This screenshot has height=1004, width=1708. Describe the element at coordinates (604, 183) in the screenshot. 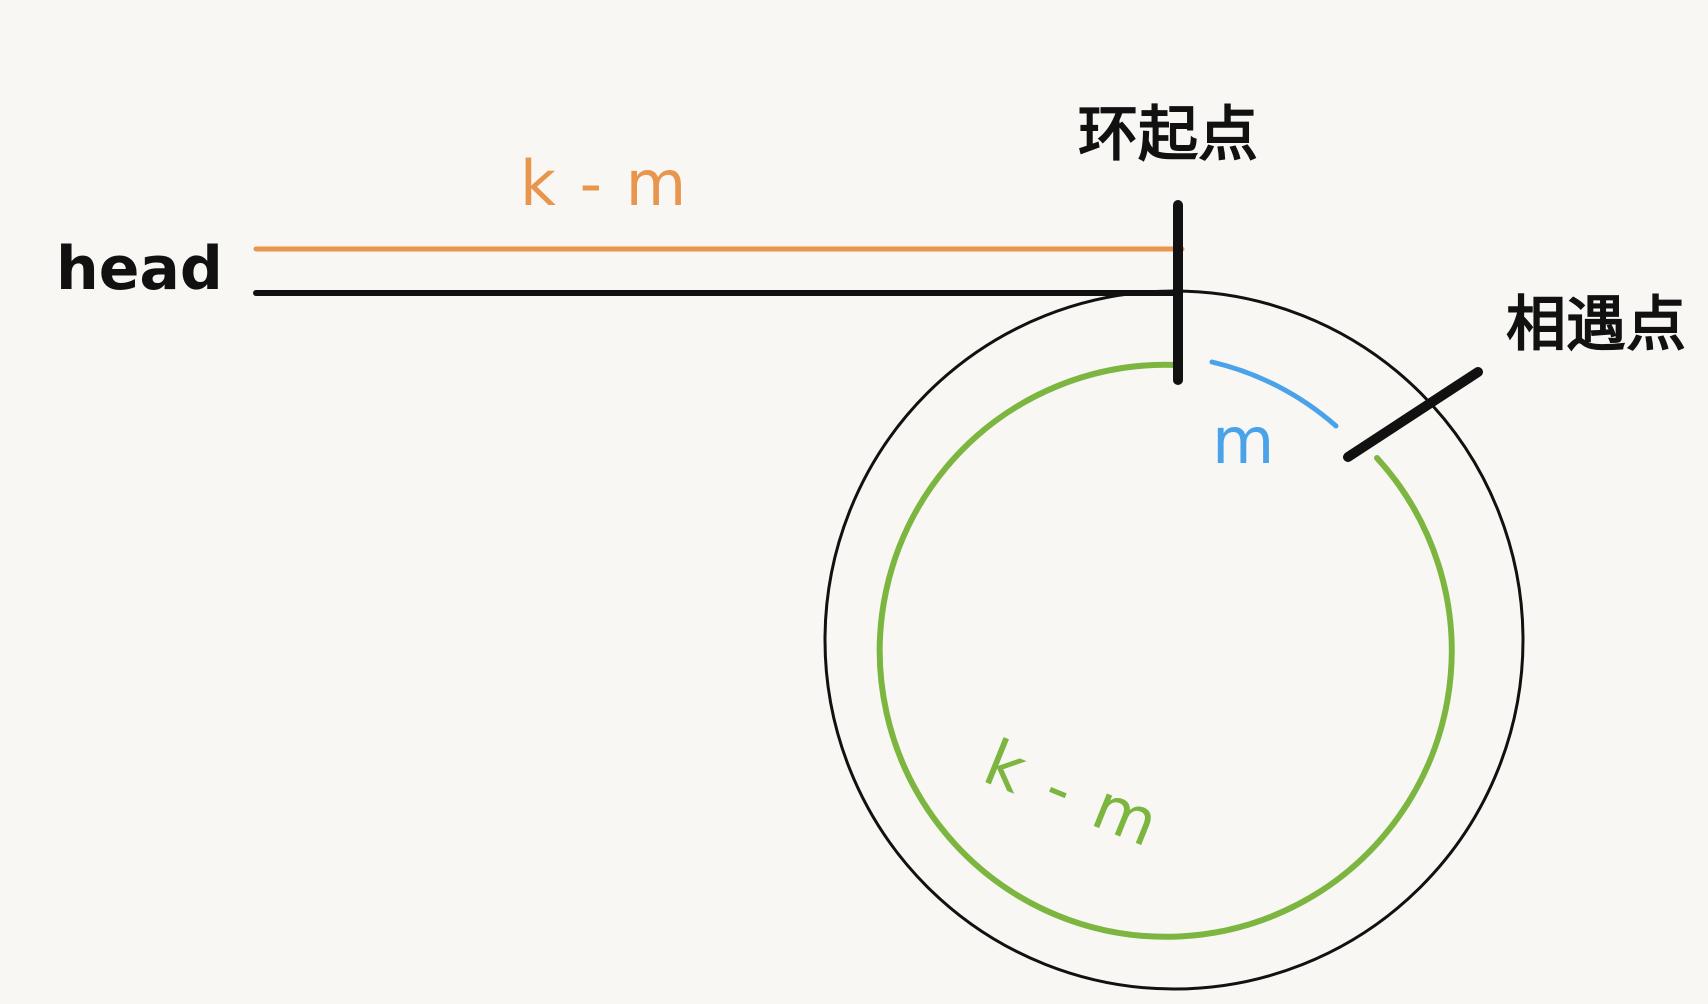

I see `prefix-distance-label: k - m` at that location.